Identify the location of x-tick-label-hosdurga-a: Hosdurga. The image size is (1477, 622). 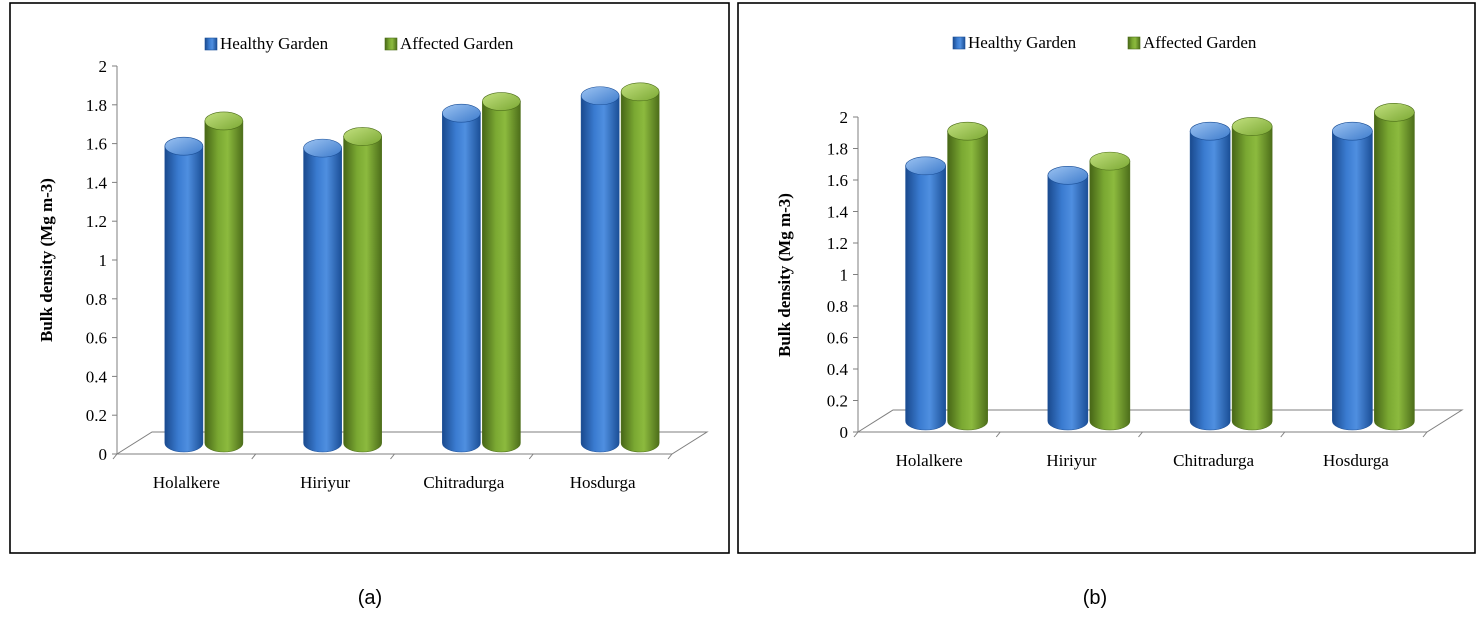
(603, 482).